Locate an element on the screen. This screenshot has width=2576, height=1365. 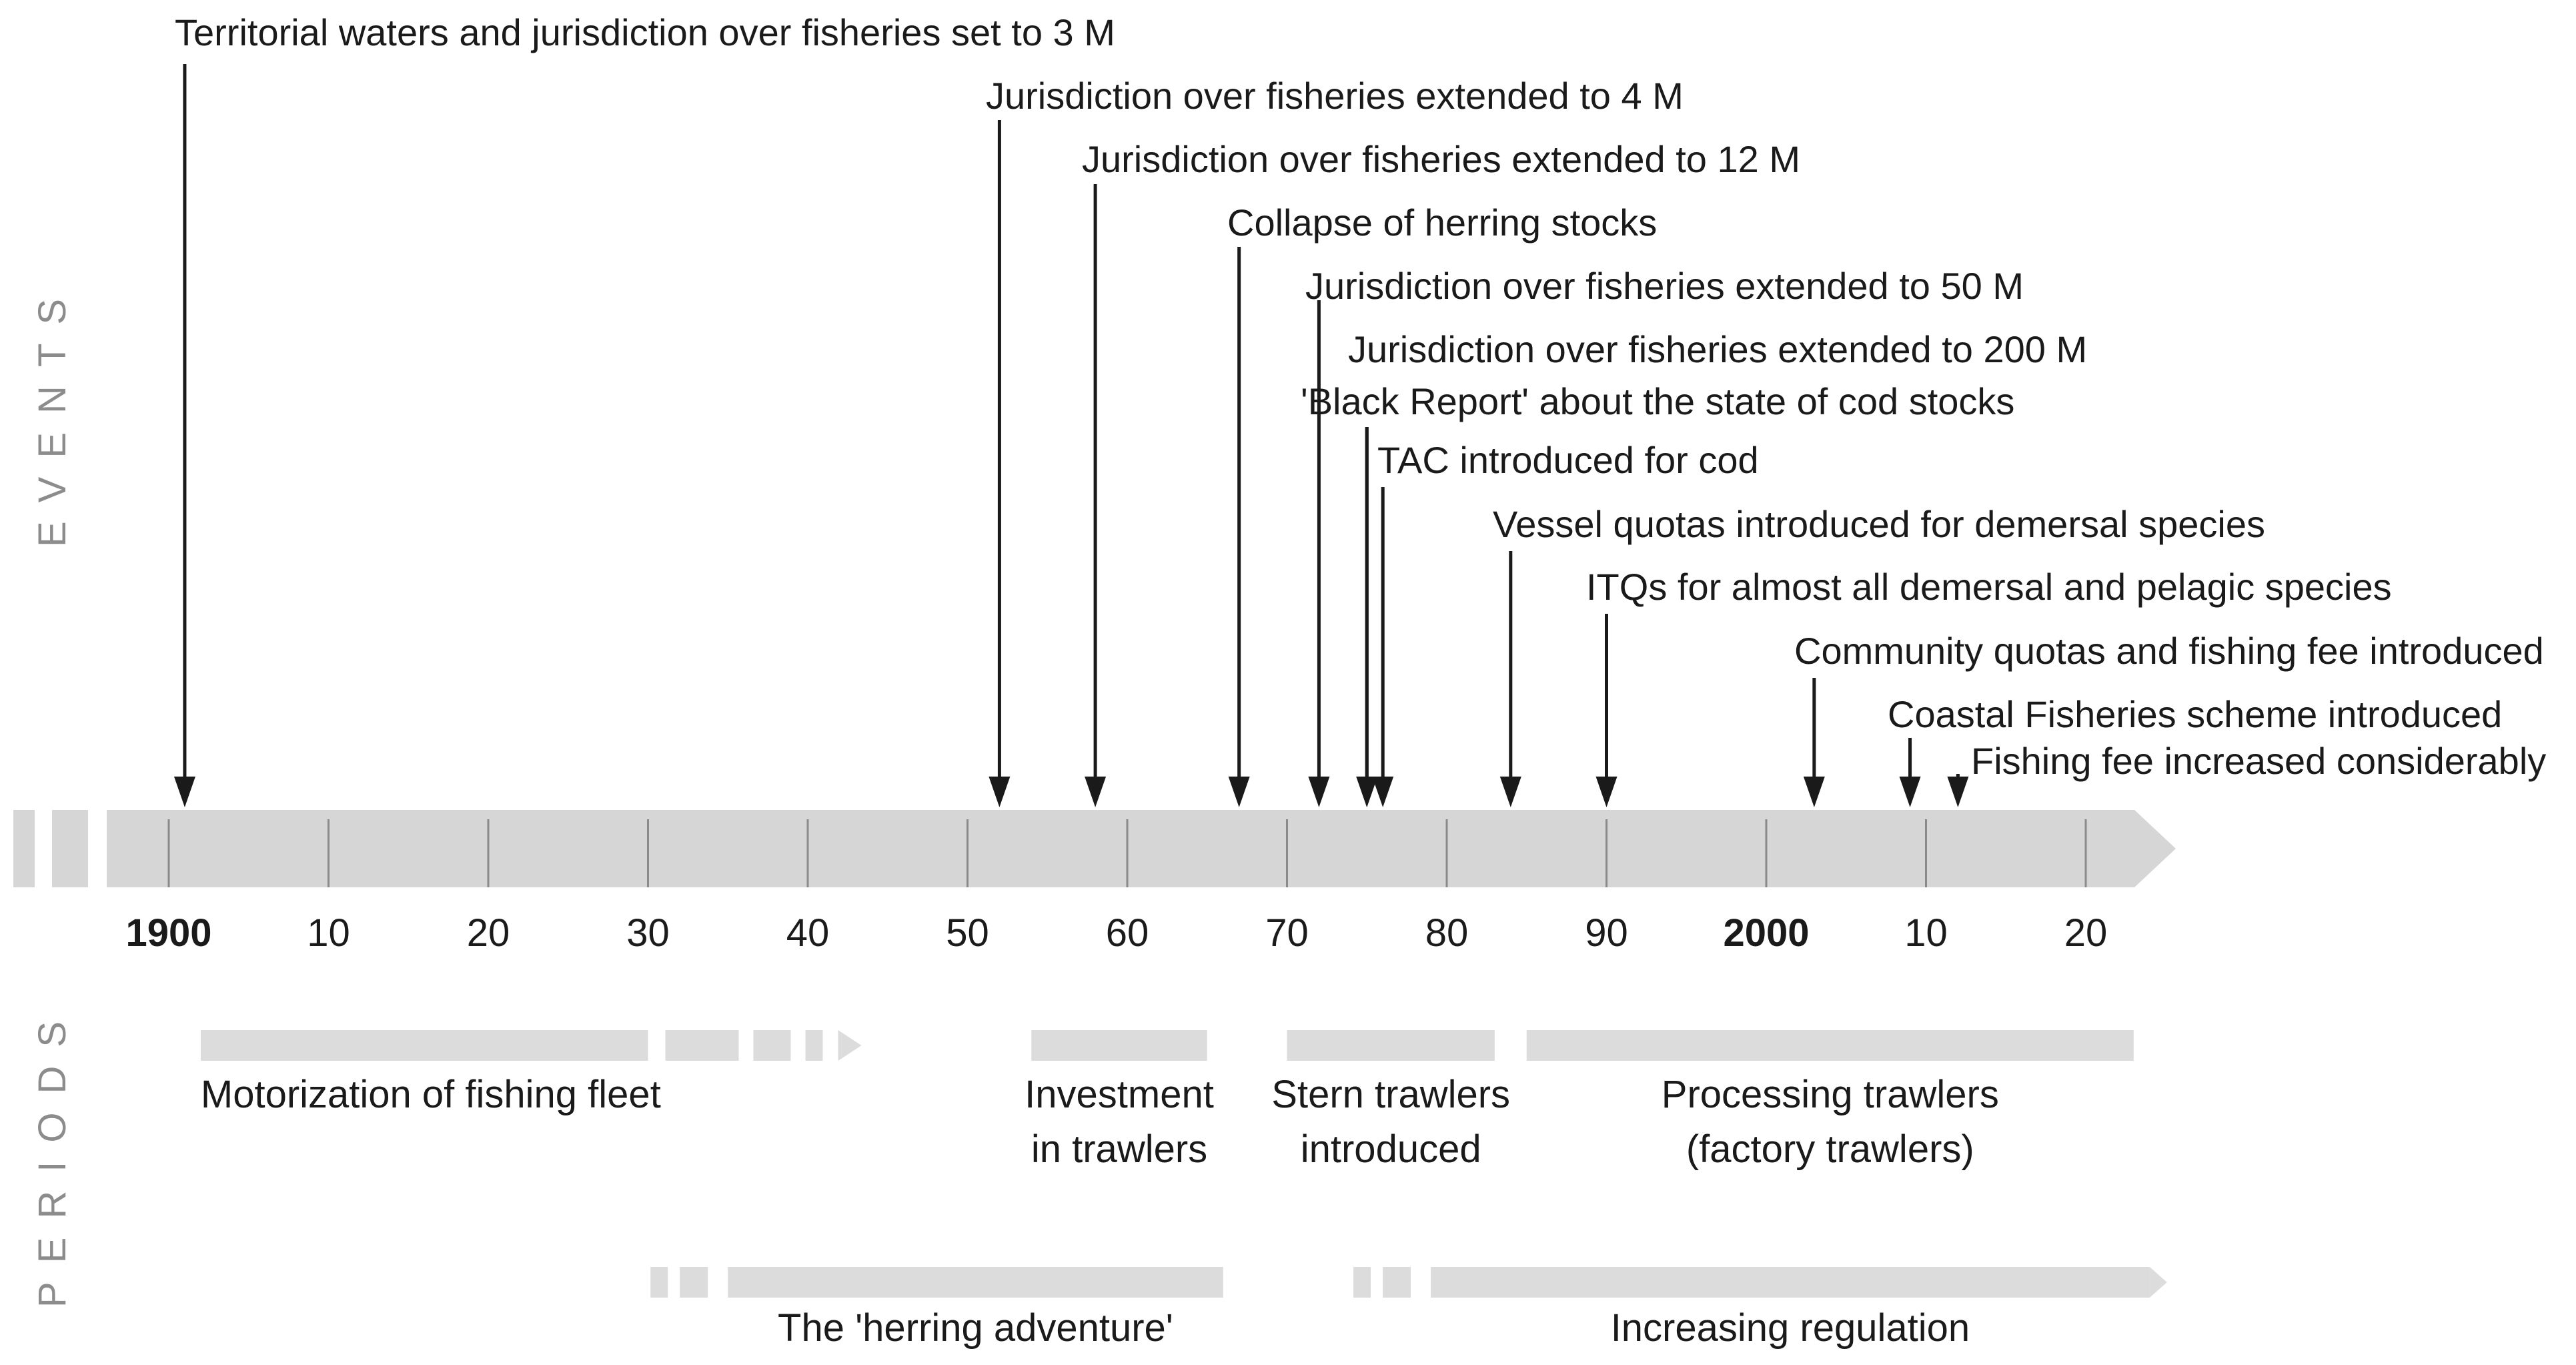
axis-tick-label: 90 is located at coordinates (1607, 933).